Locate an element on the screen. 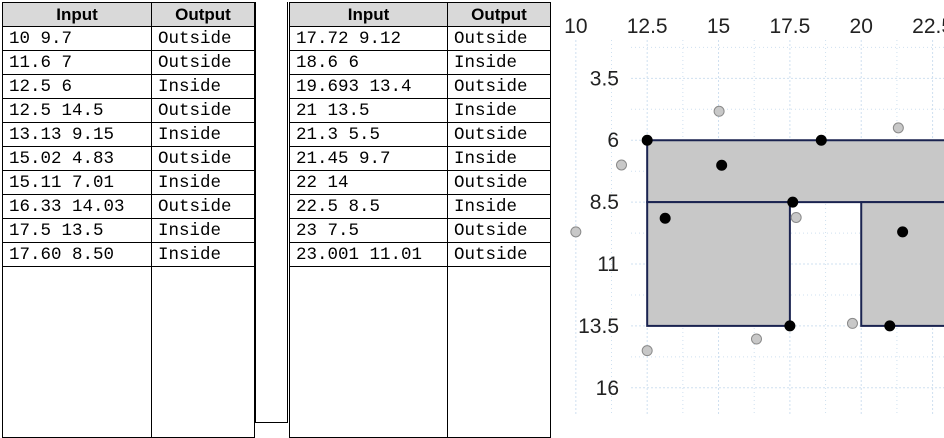 The width and height of the screenshot is (944, 438). table-row: 17.72 9.12 Outside is located at coordinates (420, 38).